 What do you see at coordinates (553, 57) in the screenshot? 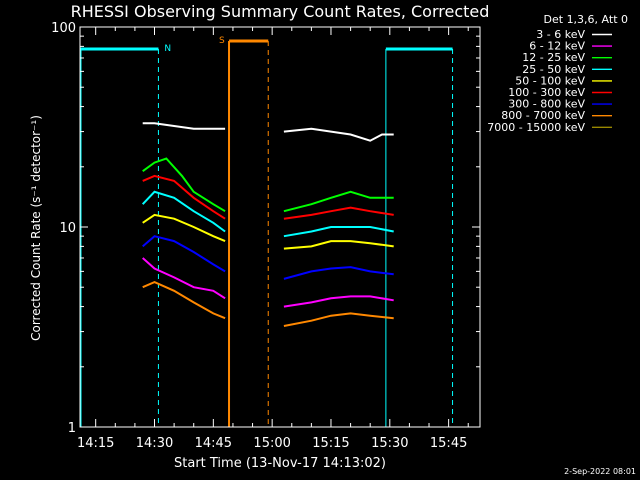
I see `legend-label: 12 - 25 keV` at bounding box center [553, 57].